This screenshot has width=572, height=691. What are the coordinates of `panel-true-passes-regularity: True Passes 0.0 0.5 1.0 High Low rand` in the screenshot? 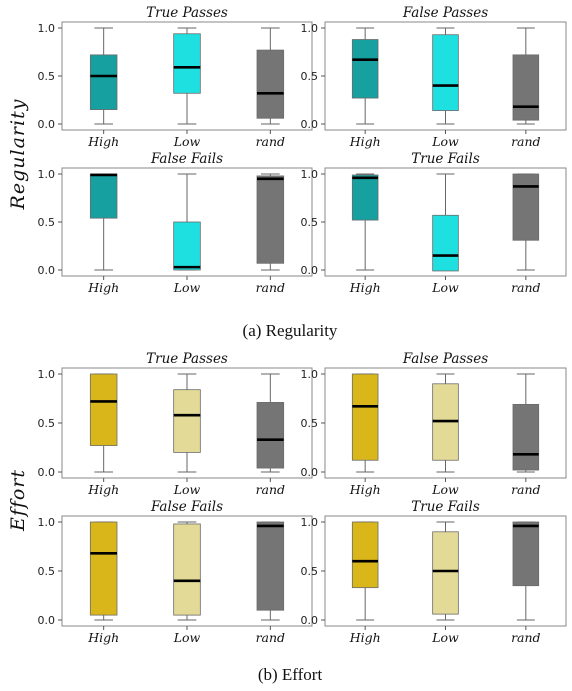 It's located at (175, 77).